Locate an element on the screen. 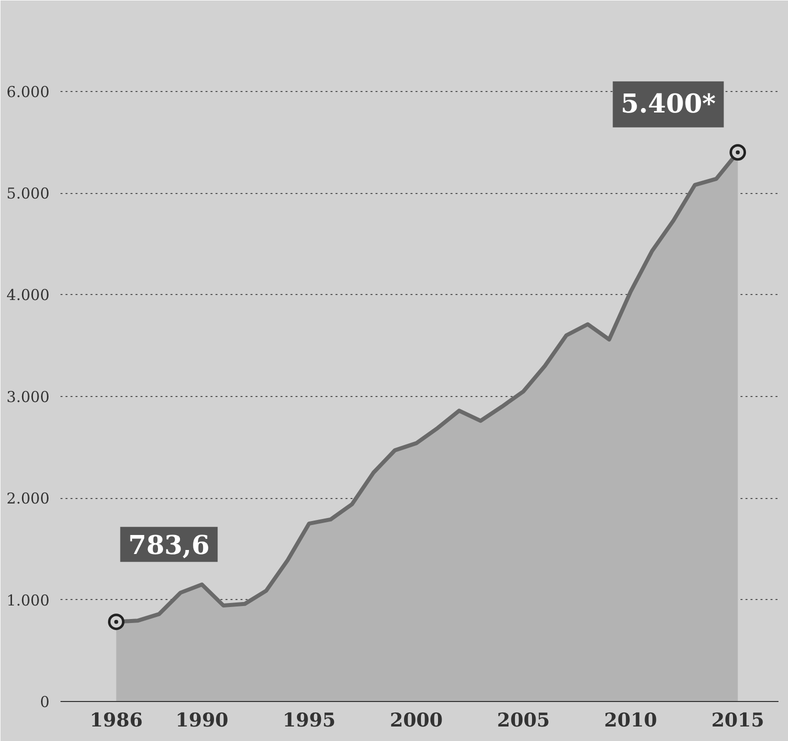 The image size is (788, 741). y-tick-label: 0 is located at coordinates (45, 702).